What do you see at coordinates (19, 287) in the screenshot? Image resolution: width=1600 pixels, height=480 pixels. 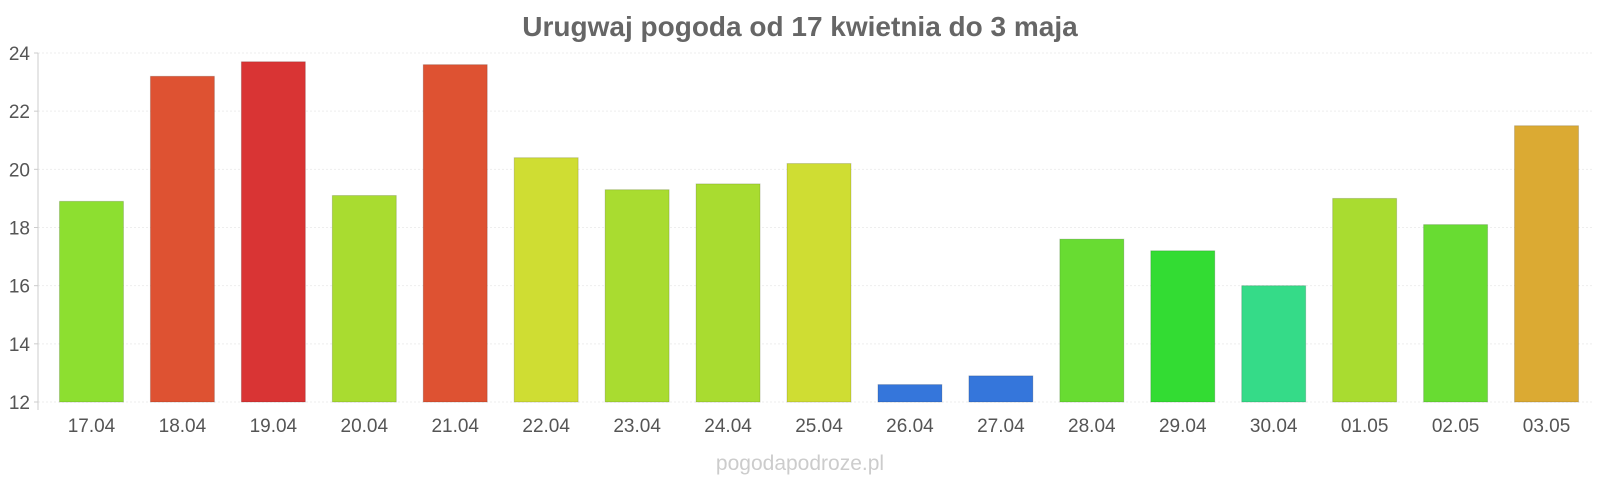 I see `y-tick-label: 16` at bounding box center [19, 287].